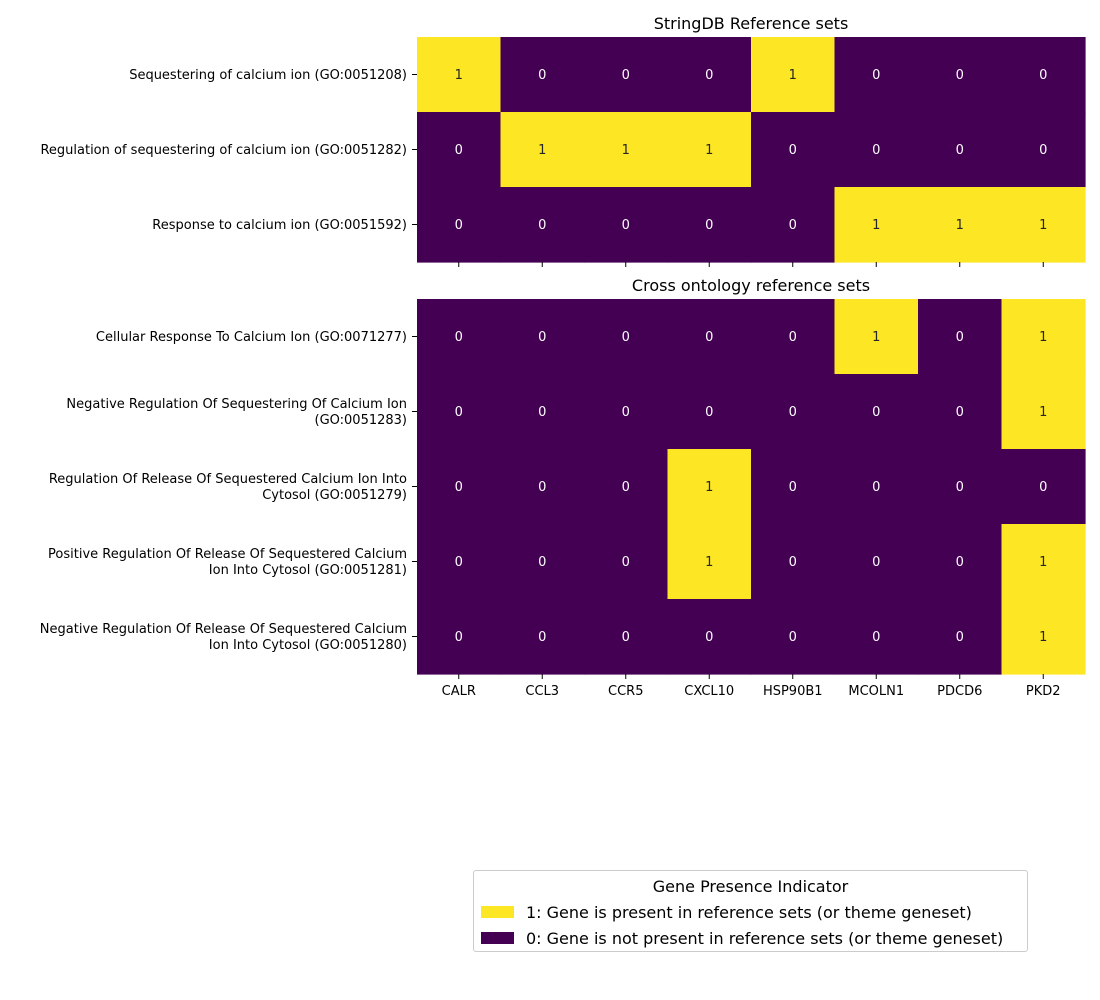 The height and width of the screenshot is (1000, 1100). Describe the element at coordinates (308, 570) in the screenshot. I see `row-label: Ion Into Cytosol (GO:0051281)` at that location.